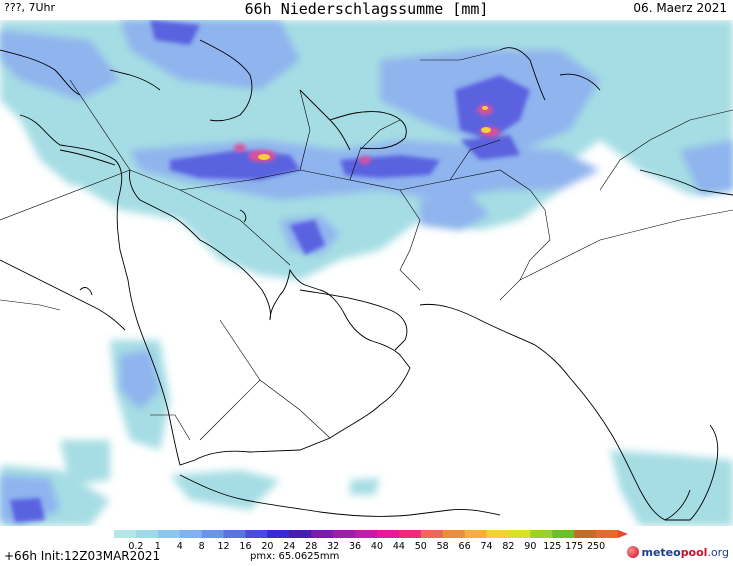  What do you see at coordinates (552, 546) in the screenshot?
I see `legend-tick-label: 125` at bounding box center [552, 546].